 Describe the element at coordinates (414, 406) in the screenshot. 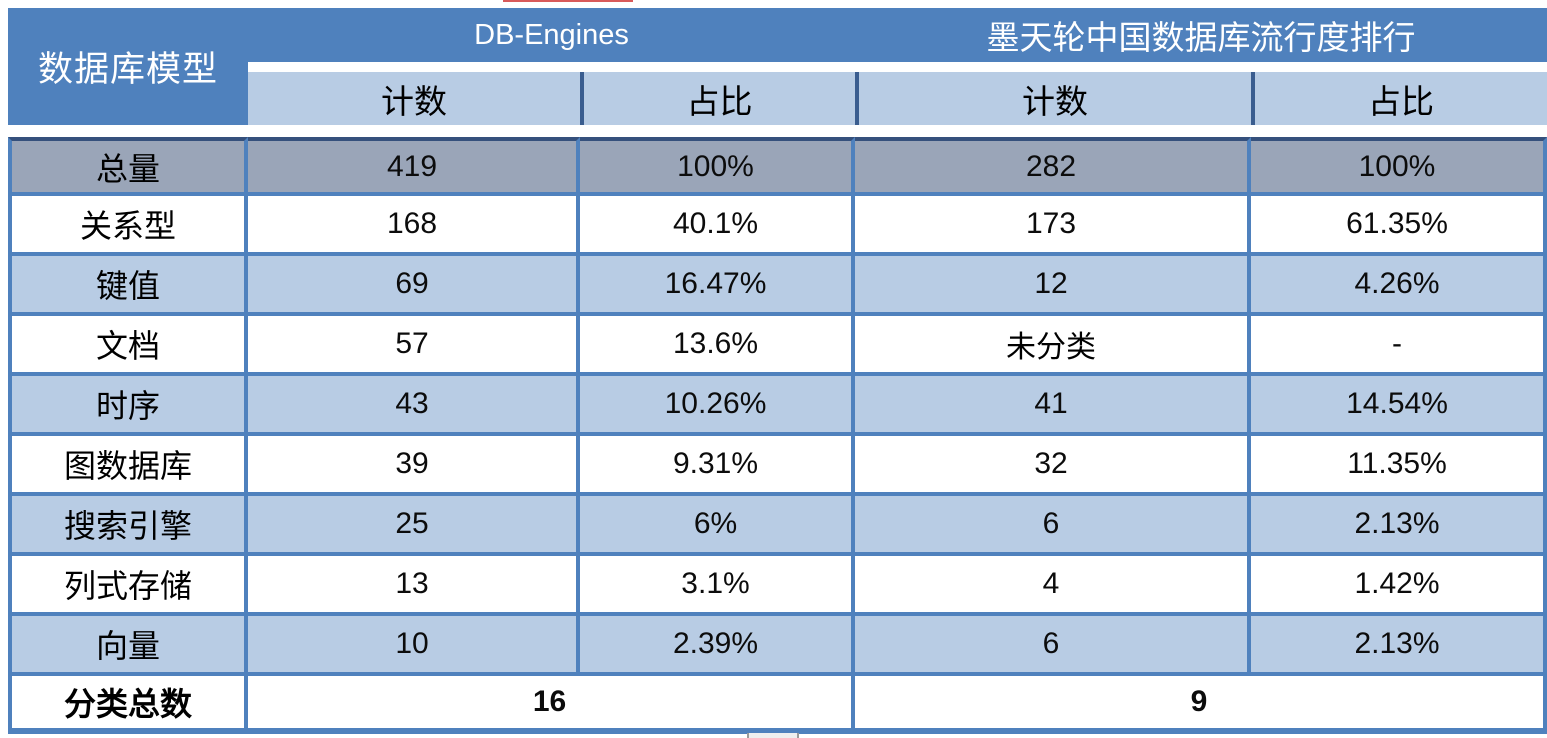

I see `row-de-count: 43` at that location.